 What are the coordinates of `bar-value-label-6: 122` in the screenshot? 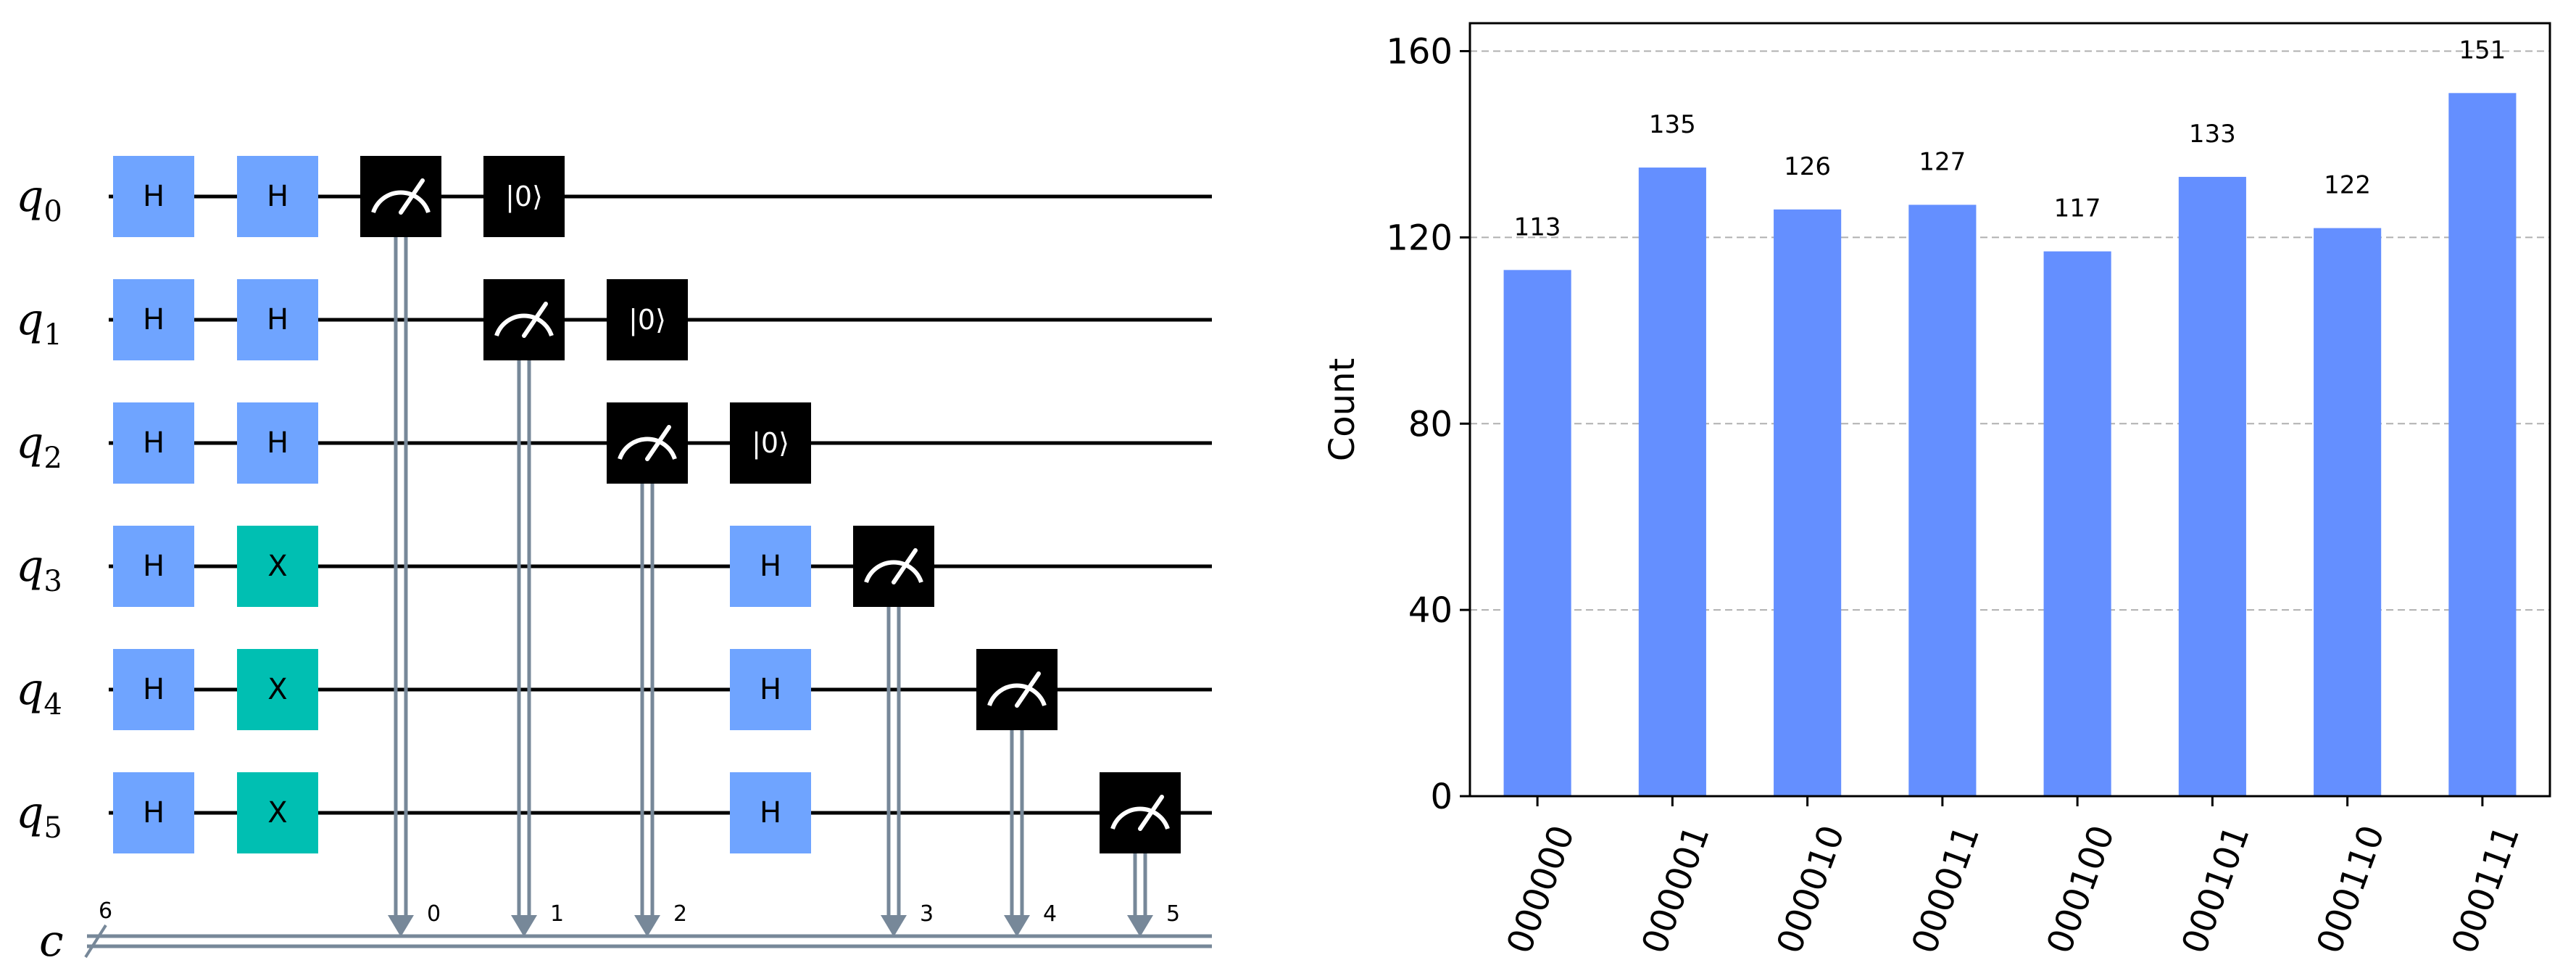 It's located at (2347, 185).